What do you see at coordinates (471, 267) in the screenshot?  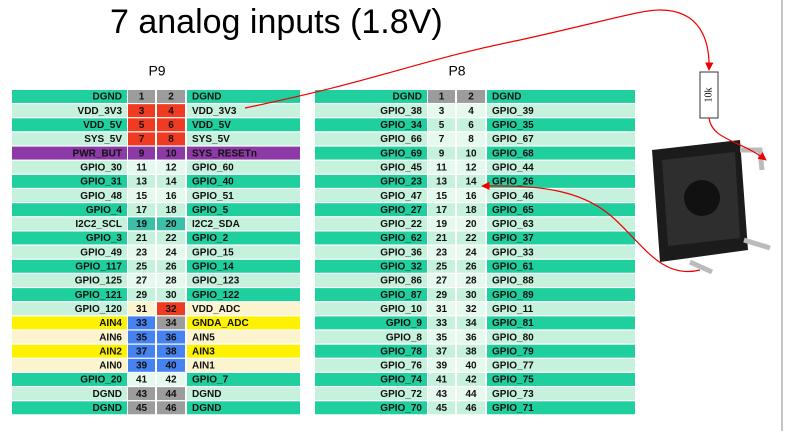 I see `pin-number: 26` at bounding box center [471, 267].